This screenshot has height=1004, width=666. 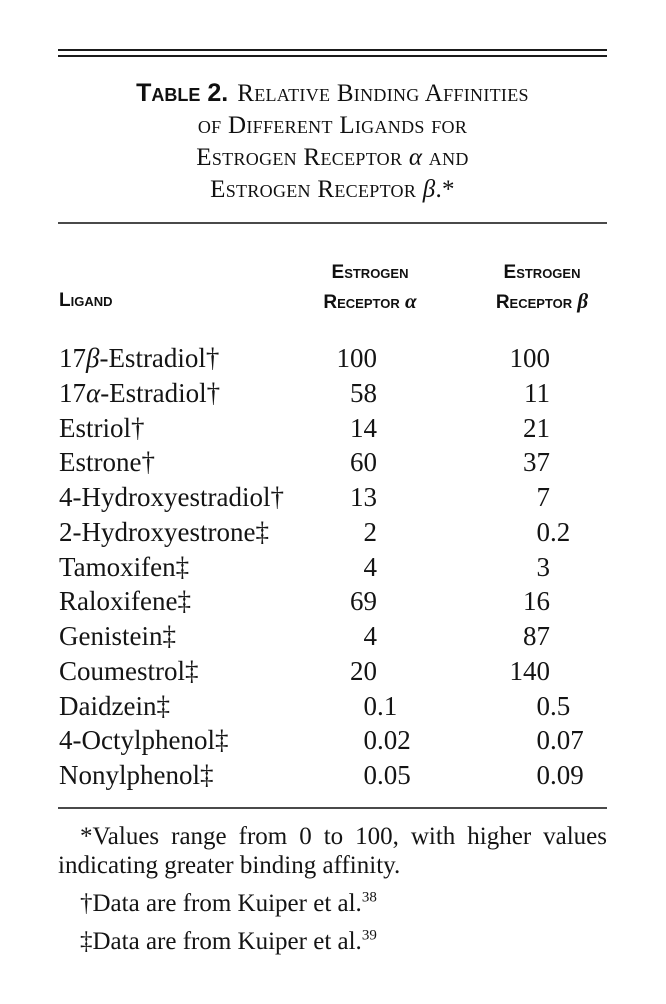 I want to click on table-row: 4-Octylphenol‡ 0.02 0.07, so click(x=332, y=740).